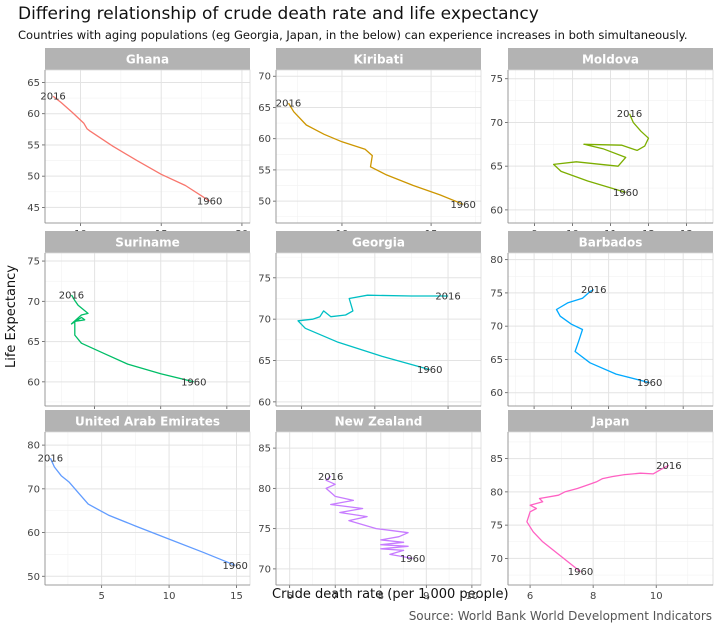  I want to click on panel-title: United Arab Emirates, so click(147, 422).